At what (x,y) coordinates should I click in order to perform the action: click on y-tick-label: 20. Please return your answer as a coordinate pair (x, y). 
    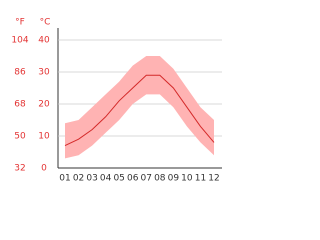
    Looking at the image, I should click on (44, 105).